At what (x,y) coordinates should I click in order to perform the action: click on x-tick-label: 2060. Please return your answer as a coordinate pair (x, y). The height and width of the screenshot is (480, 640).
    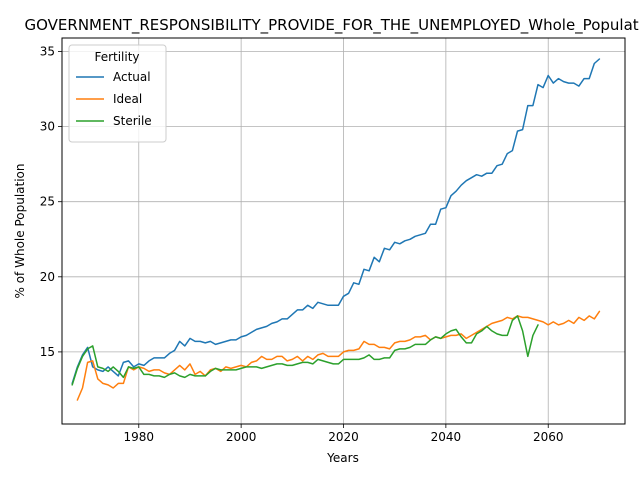
    Looking at the image, I should click on (548, 437).